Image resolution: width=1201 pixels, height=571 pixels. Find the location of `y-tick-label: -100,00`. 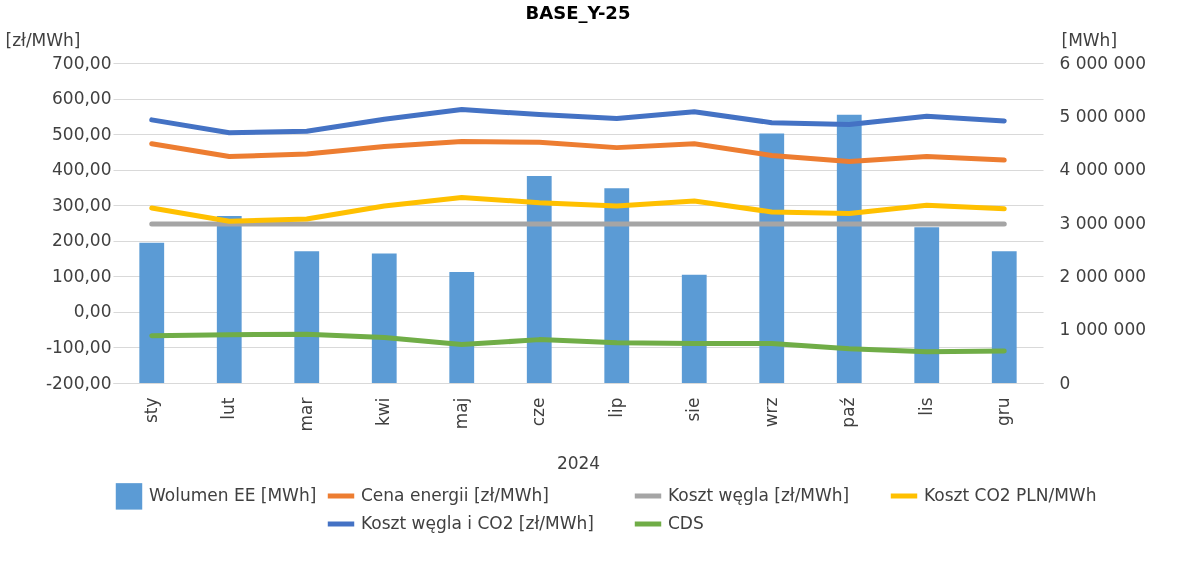

y-tick-label: -100,00 is located at coordinates (78, 346).